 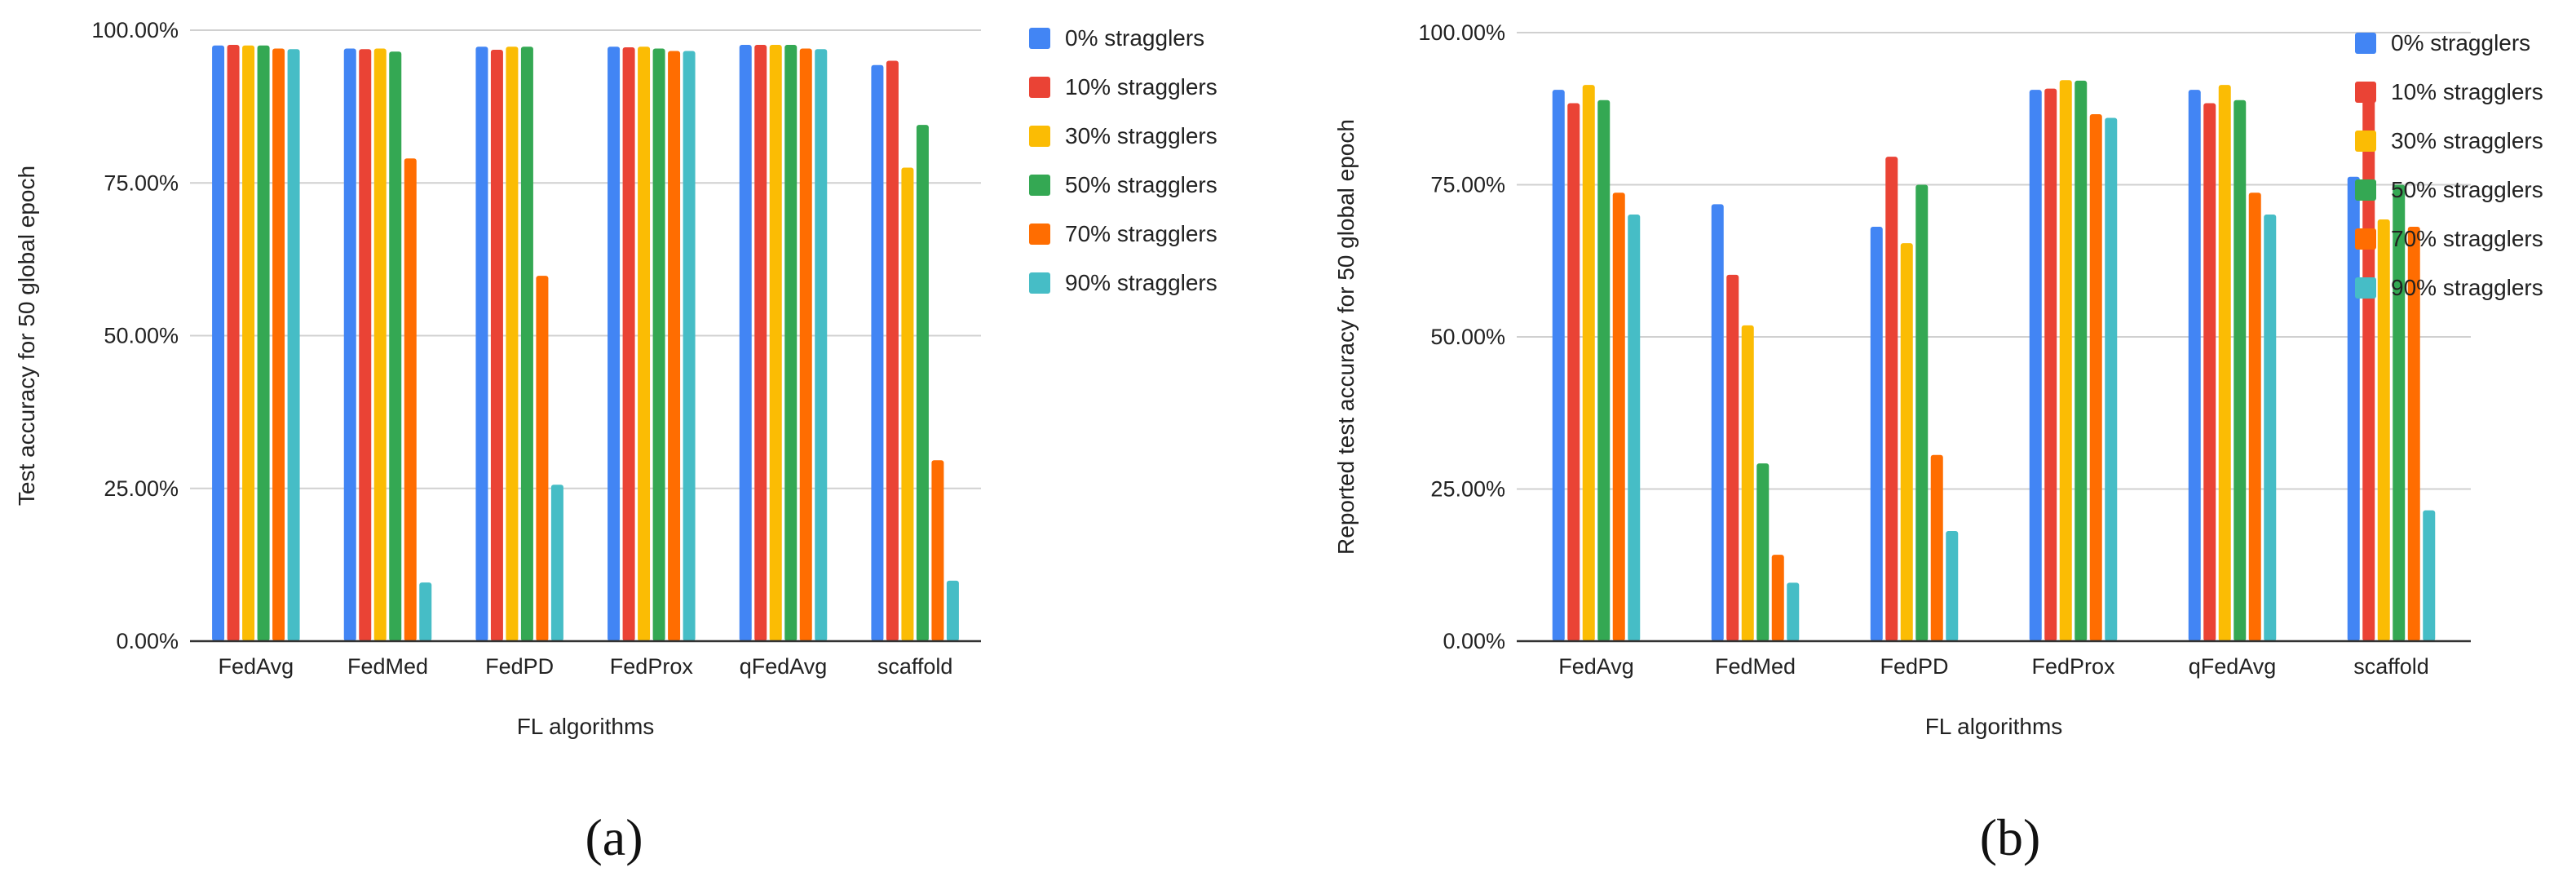 What do you see at coordinates (141, 489) in the screenshot?
I see `y-tick-label: 25.00%` at bounding box center [141, 489].